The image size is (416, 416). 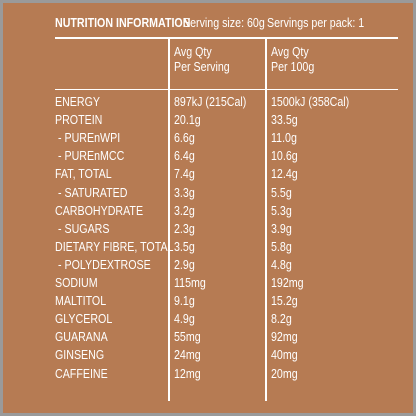 I want to click on nutrient-value: 15.2g, so click(x=284, y=301).